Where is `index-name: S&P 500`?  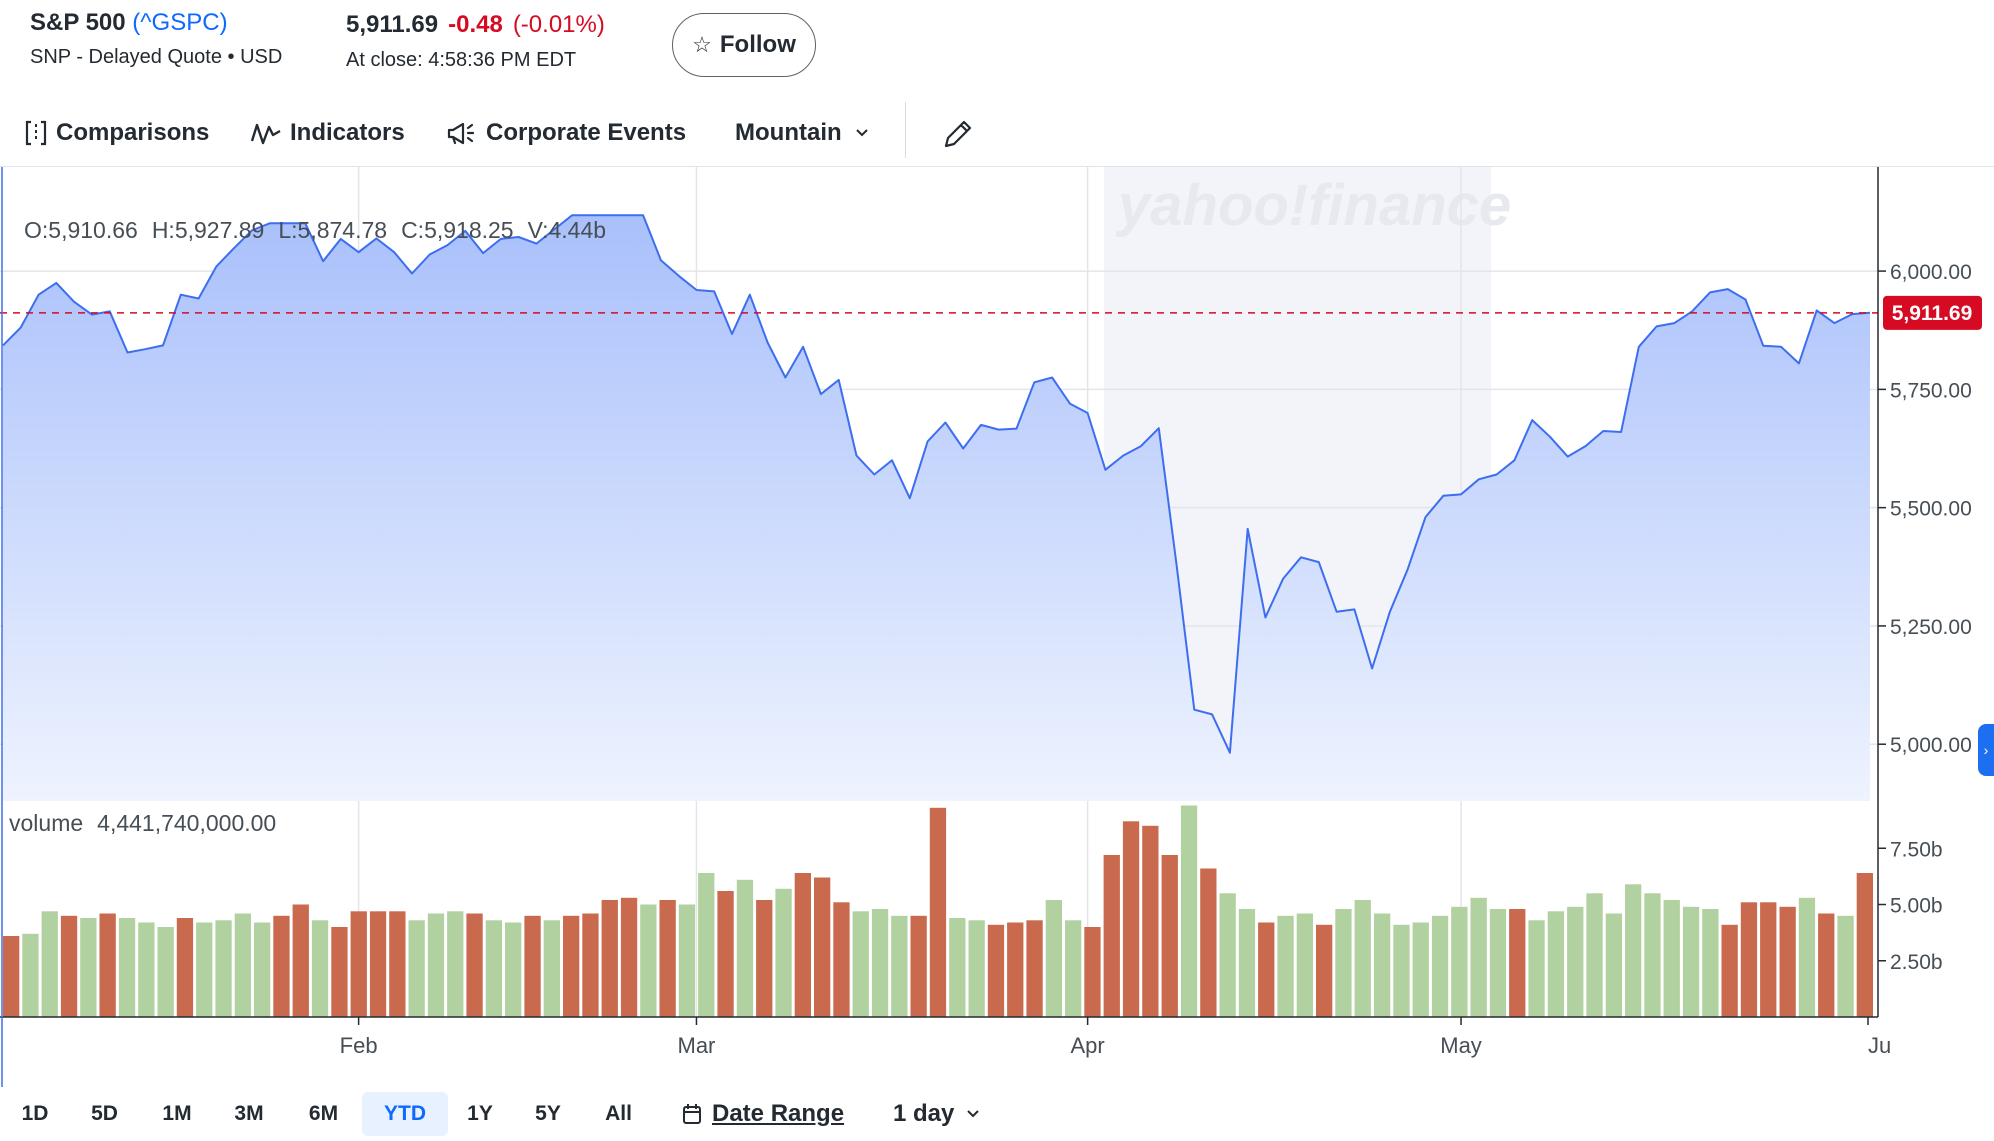 index-name: S&P 500 is located at coordinates (78, 22).